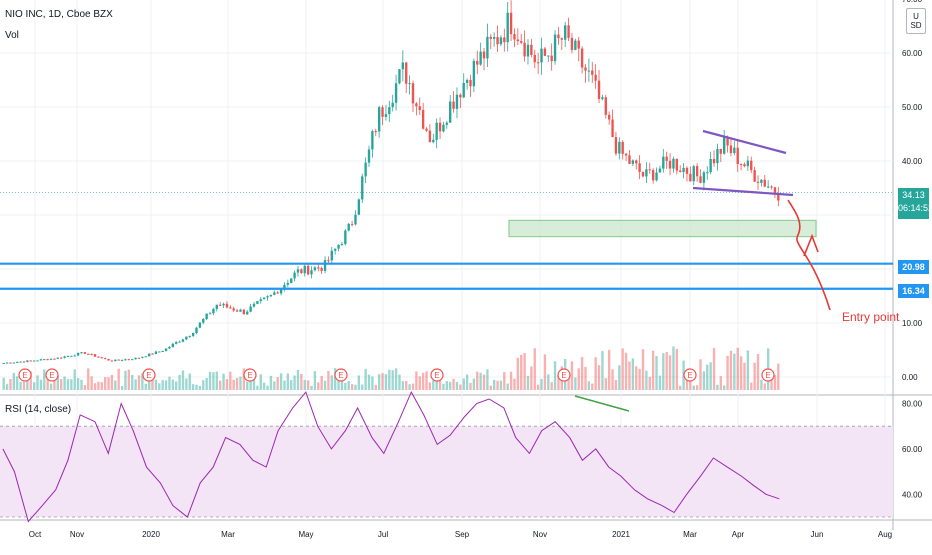  Describe the element at coordinates (913, 195) in the screenshot. I see `current-price-value: 34.13` at that location.